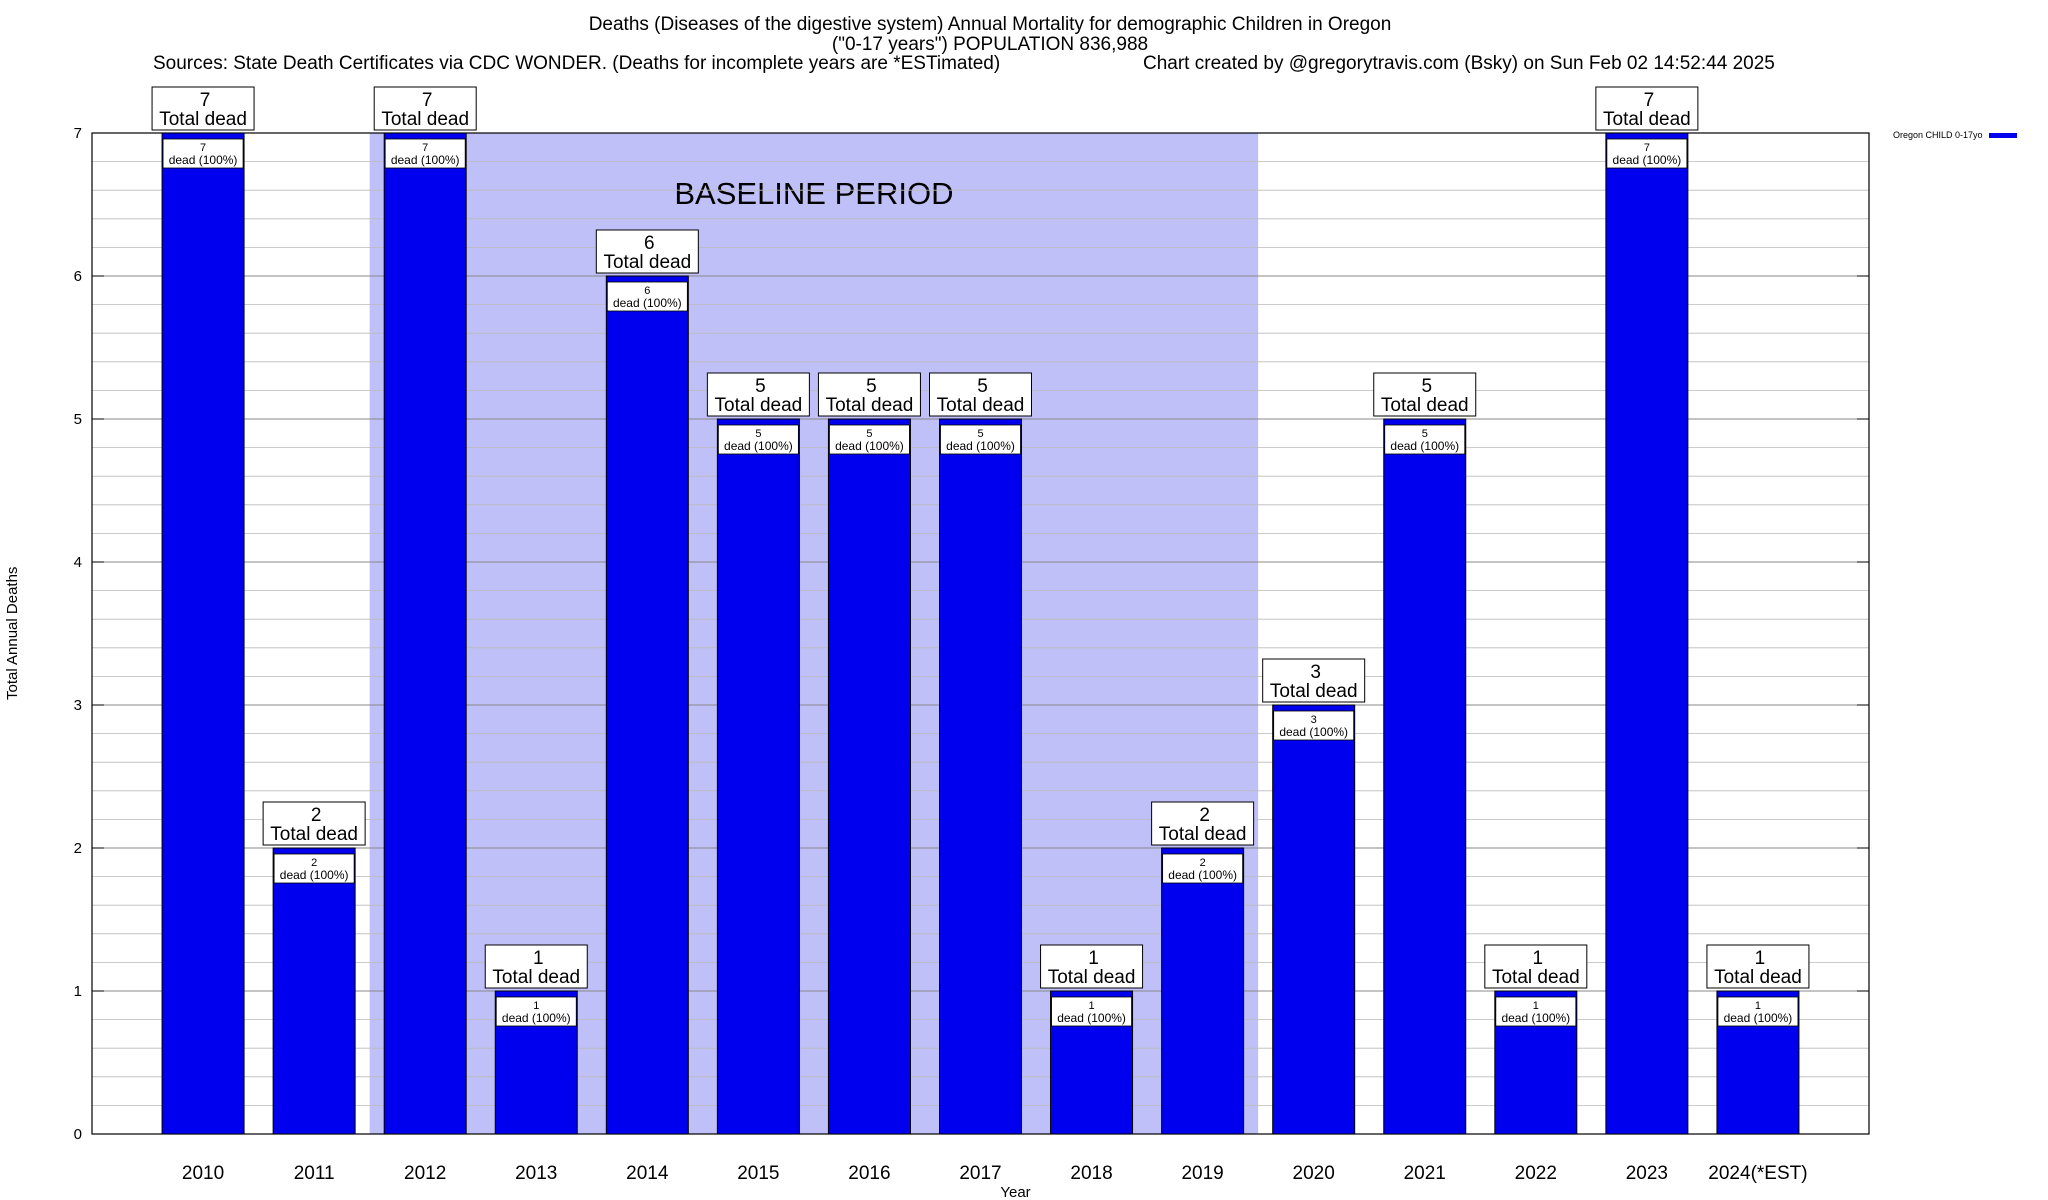  What do you see at coordinates (1757, 1173) in the screenshot?
I see `x-tick-label: 2024(*EST)` at bounding box center [1757, 1173].